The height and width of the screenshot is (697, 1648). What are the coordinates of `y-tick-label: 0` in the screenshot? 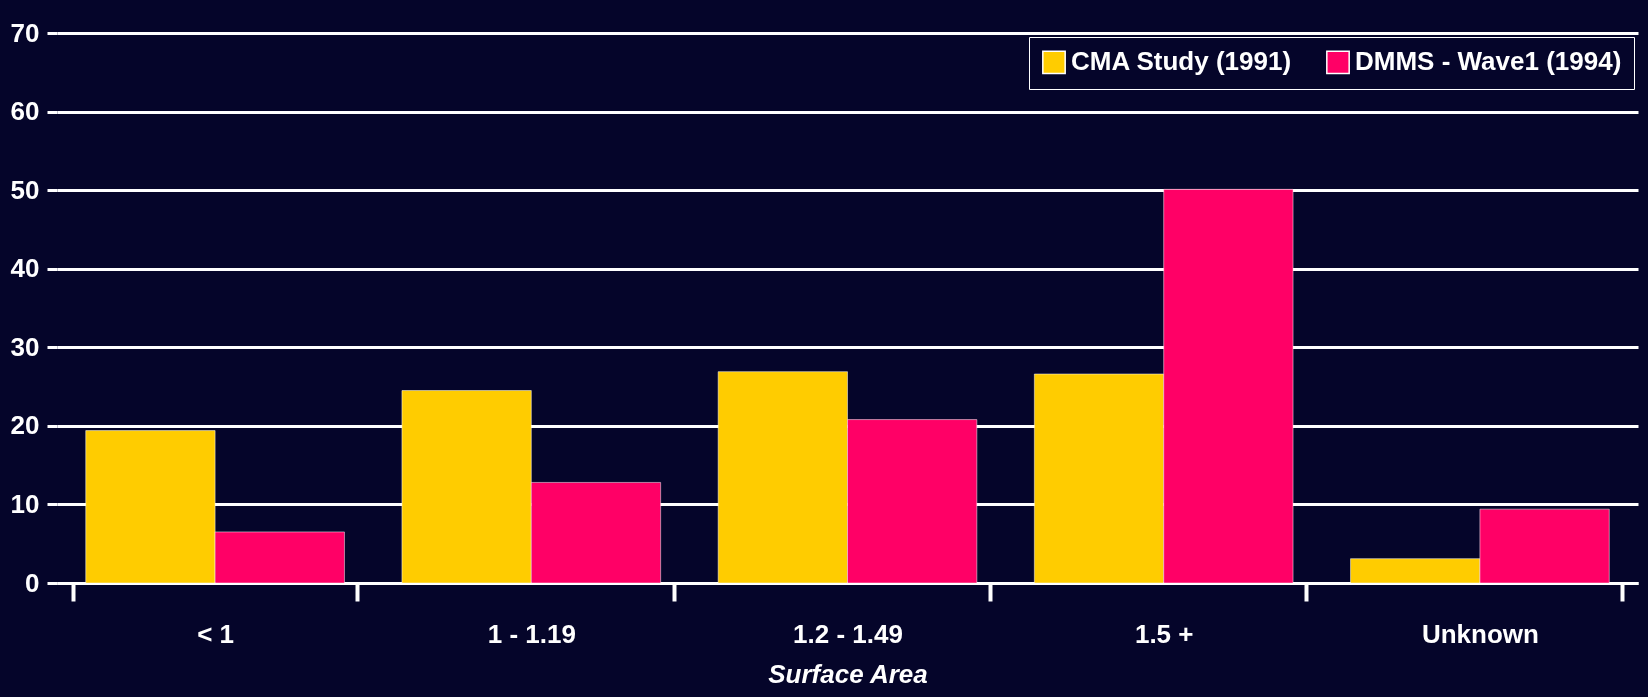 It's located at (32, 582).